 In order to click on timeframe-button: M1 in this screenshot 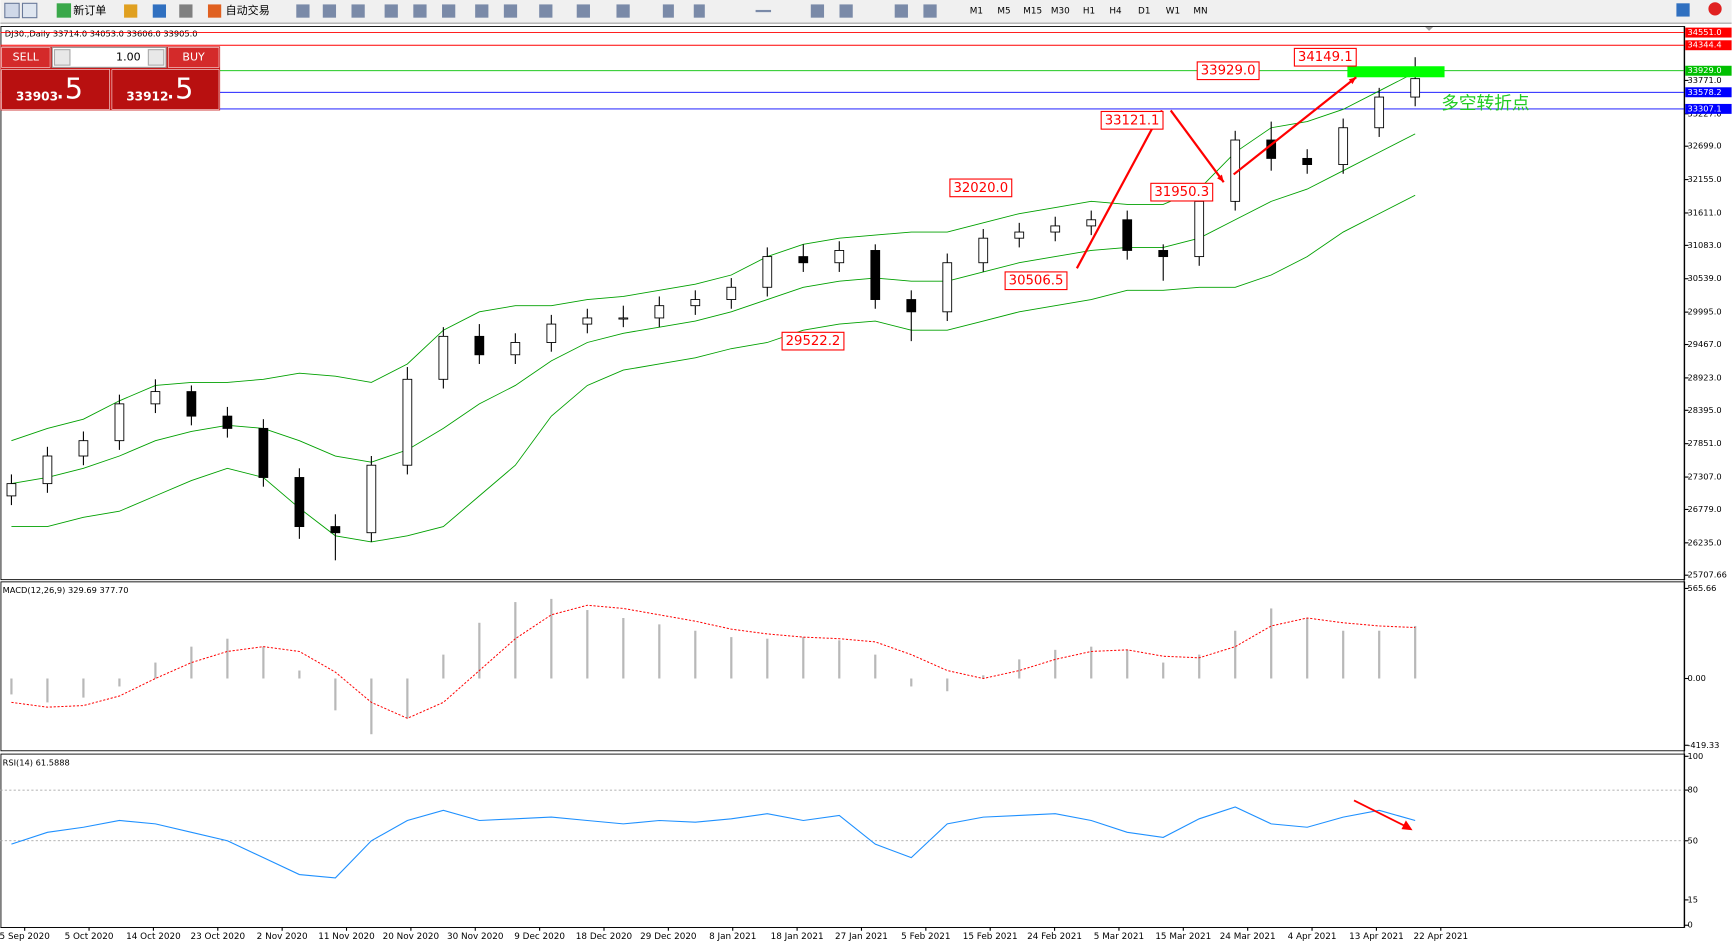, I will do `click(976, 12)`.